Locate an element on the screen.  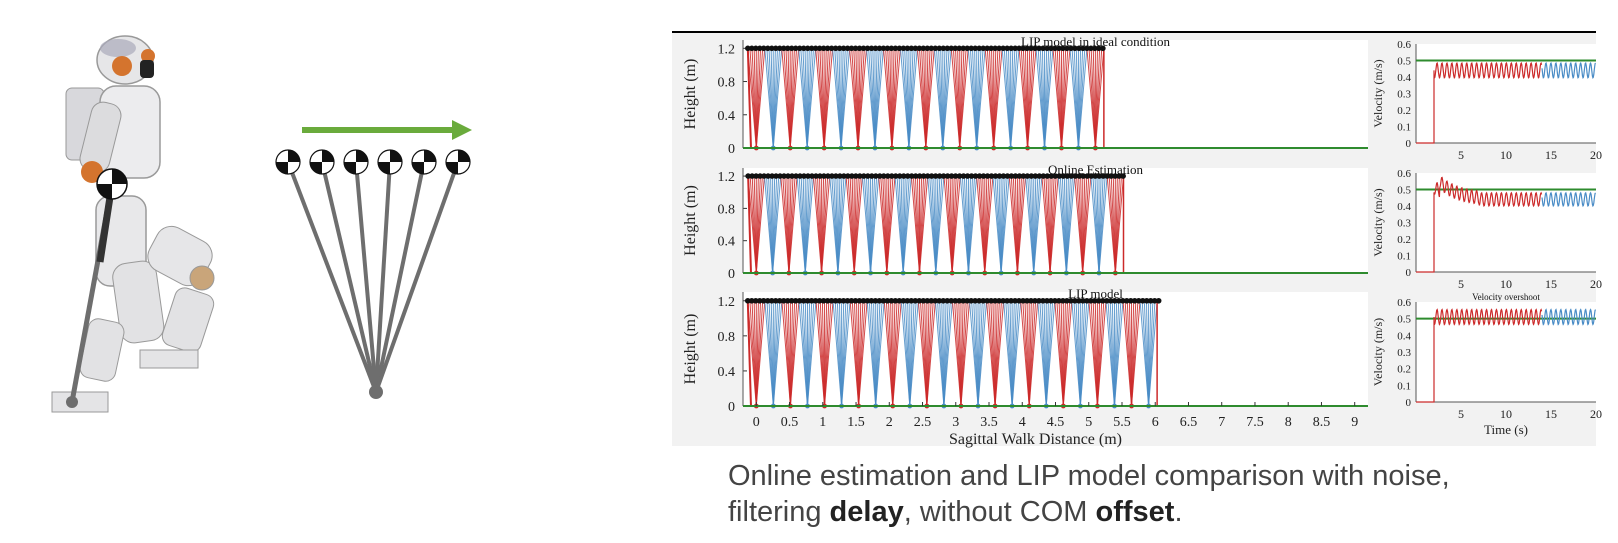
velocity-line-model is located at coordinates (1569, 317).